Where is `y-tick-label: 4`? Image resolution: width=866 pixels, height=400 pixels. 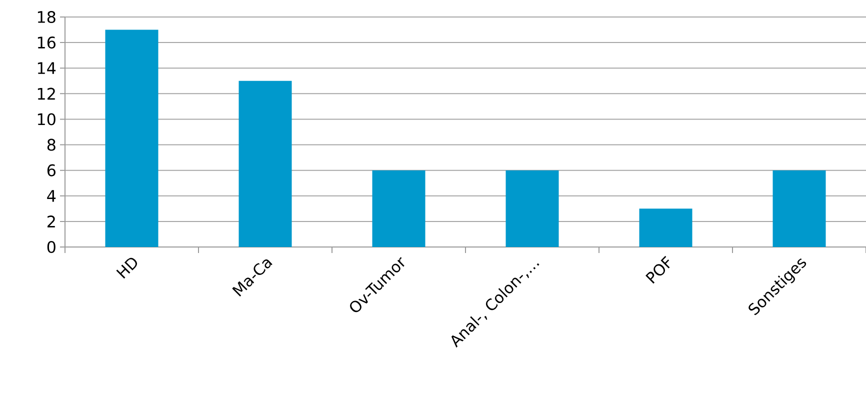
y-tick-label: 4 is located at coordinates (51, 196).